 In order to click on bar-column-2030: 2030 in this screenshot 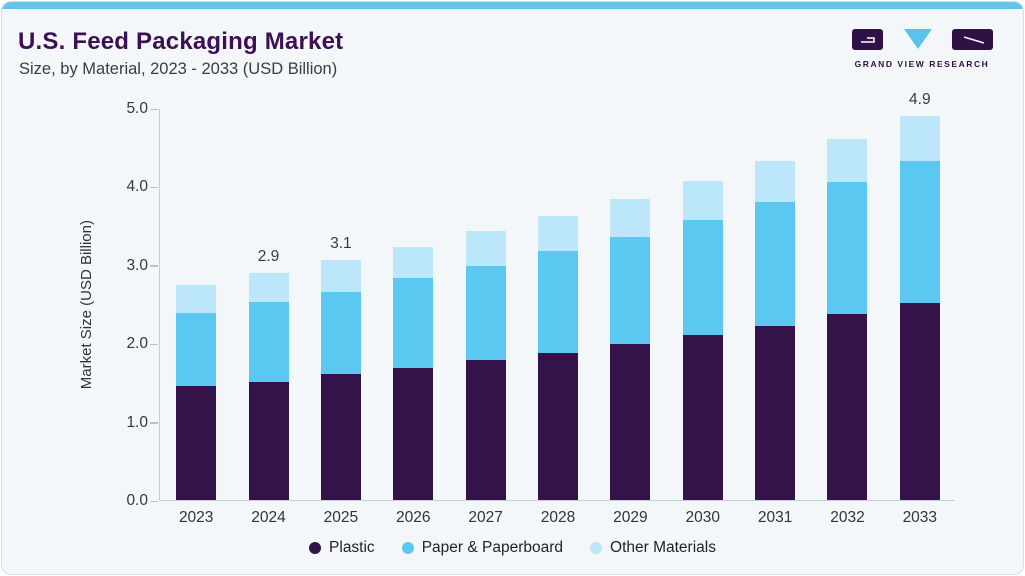, I will do `click(703, 317)`.